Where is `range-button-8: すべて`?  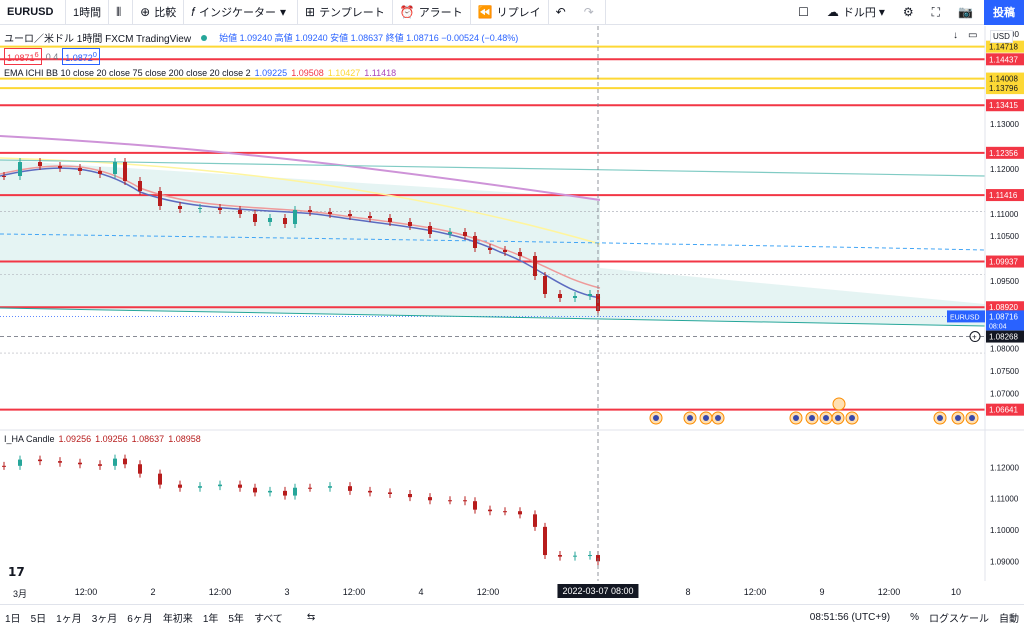
range-button-8: すべて is located at coordinates (268, 619).